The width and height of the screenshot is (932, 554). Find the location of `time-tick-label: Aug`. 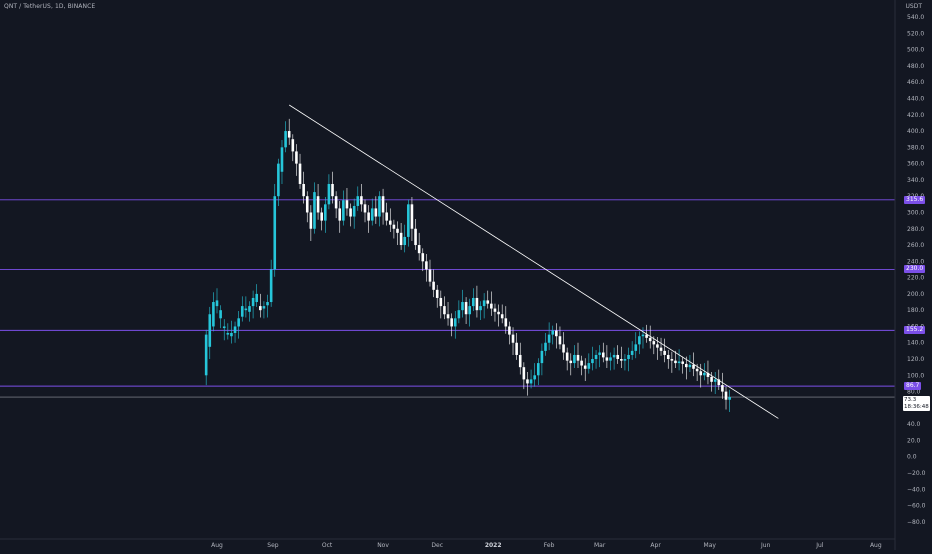

time-tick-label: Aug is located at coordinates (217, 545).